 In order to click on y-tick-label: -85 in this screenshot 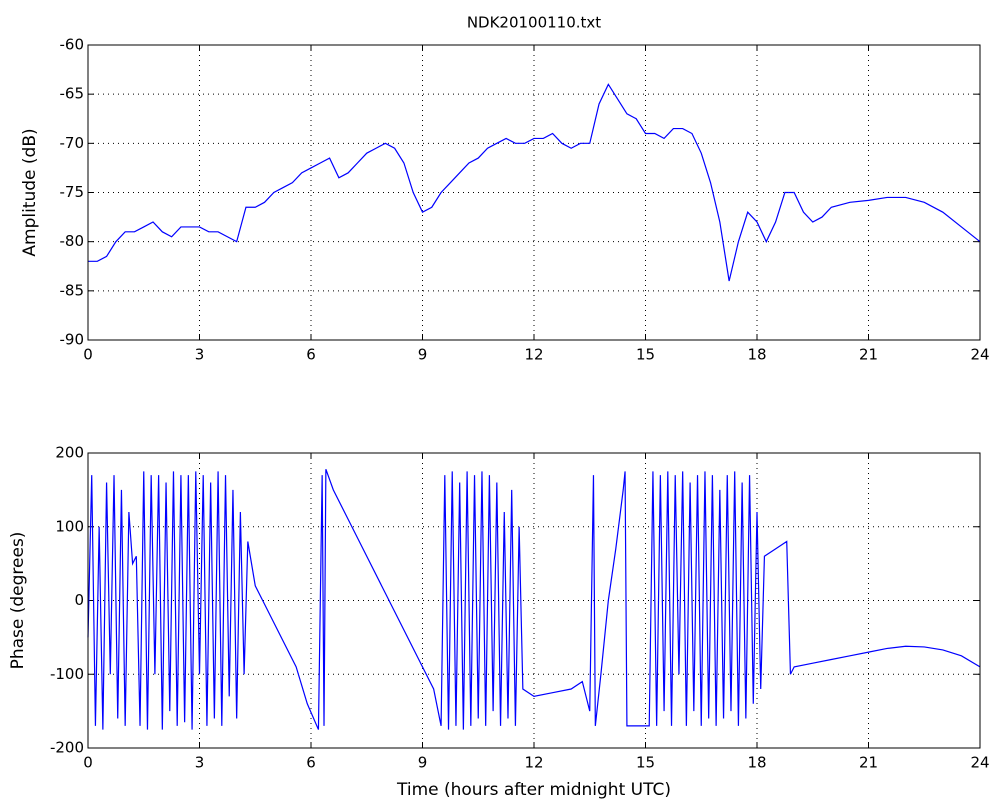, I will do `click(72, 290)`.